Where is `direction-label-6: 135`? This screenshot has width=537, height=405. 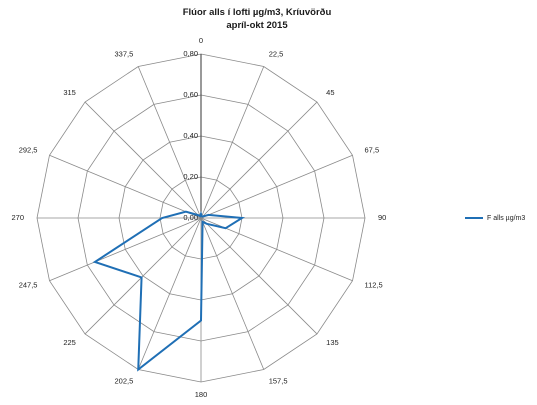
direction-label-6: 135 is located at coordinates (332, 342).